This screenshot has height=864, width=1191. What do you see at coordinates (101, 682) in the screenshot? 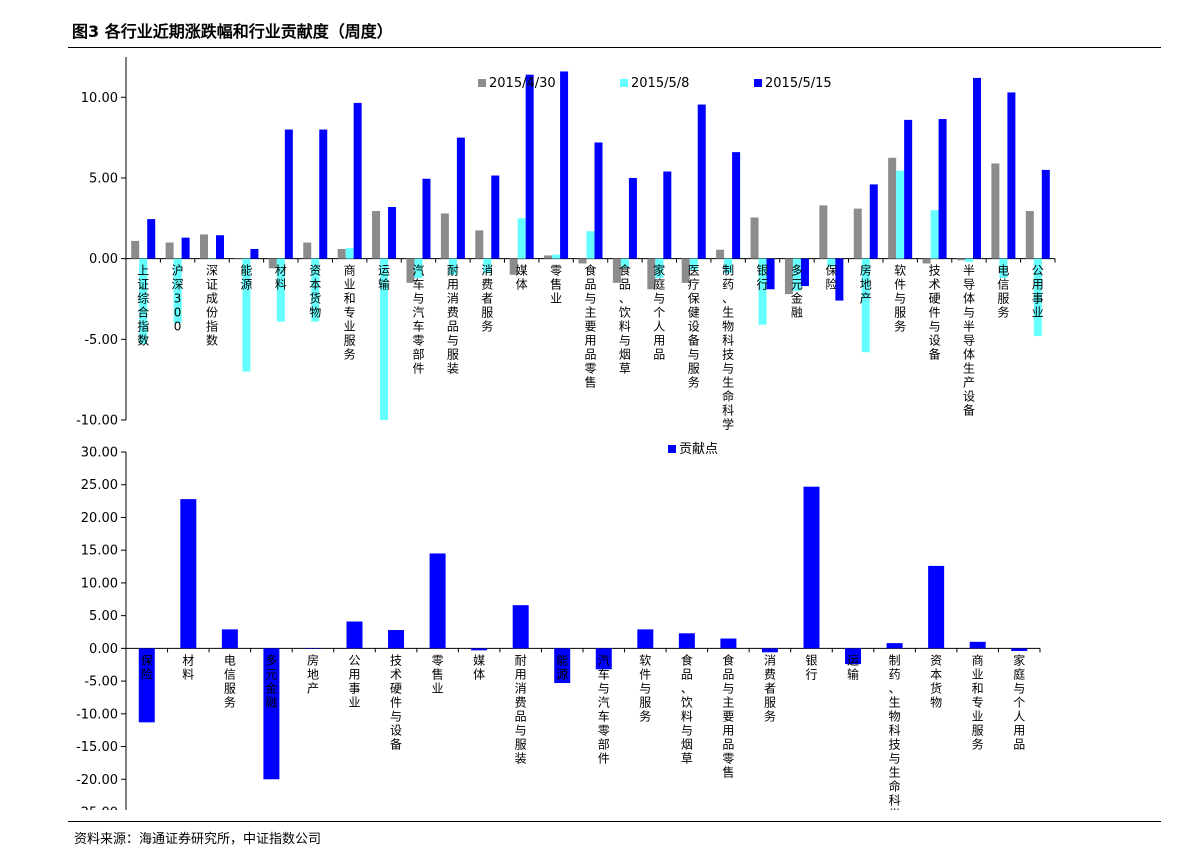
I see `y-tick-label: -5.00` at bounding box center [101, 682].